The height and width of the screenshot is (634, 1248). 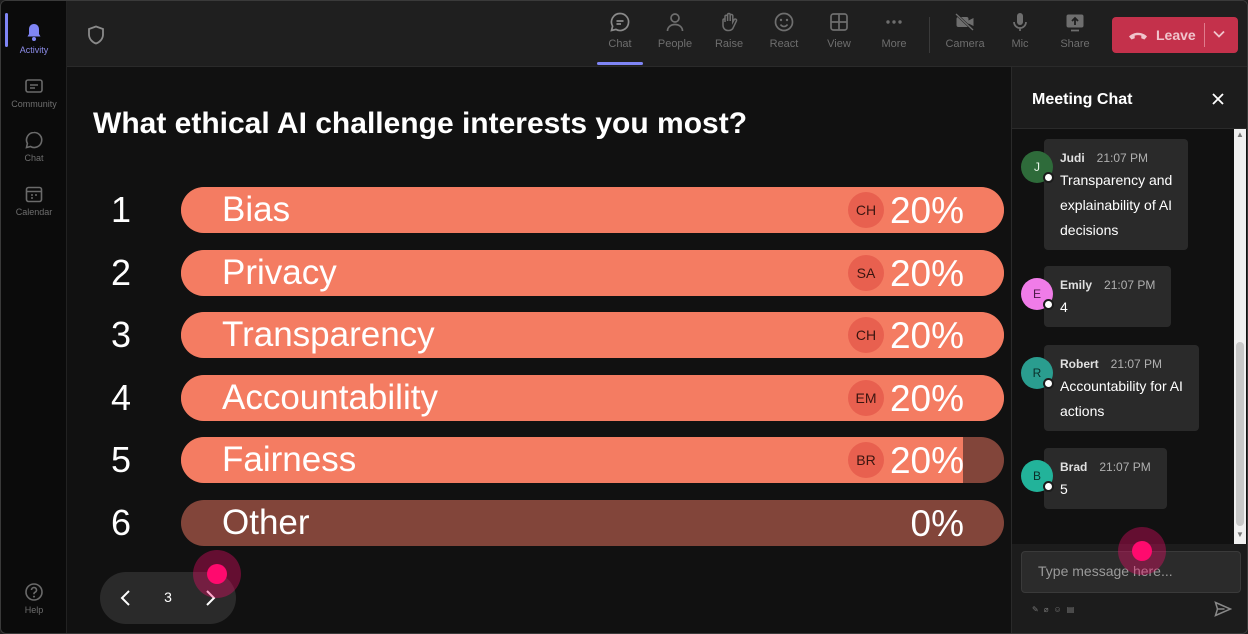 What do you see at coordinates (592, 522) in the screenshot?
I see `poll-option-bar: Other 0%` at bounding box center [592, 522].